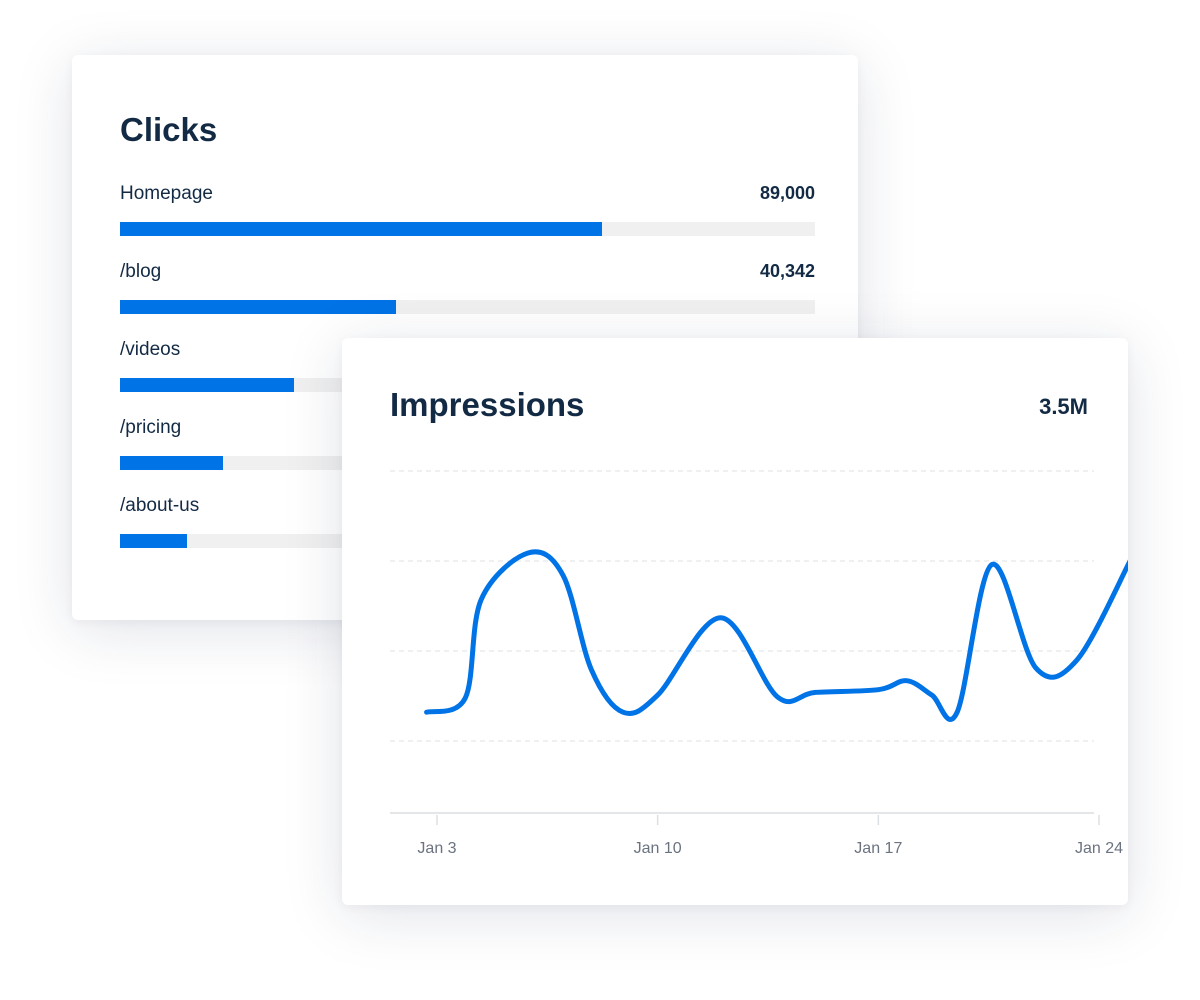  Describe the element at coordinates (166, 193) in the screenshot. I see `row-label: Homepage` at that location.